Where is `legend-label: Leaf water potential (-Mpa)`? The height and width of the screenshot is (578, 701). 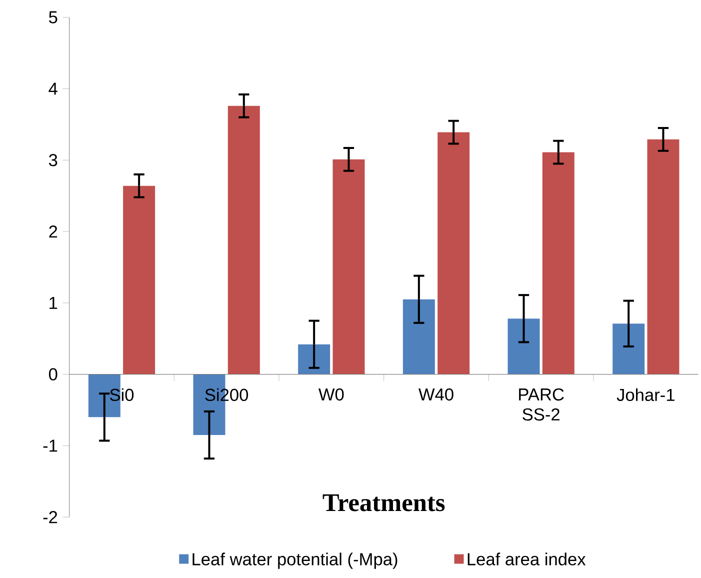
legend-label: Leaf water potential (-Mpa) is located at coordinates (295, 560).